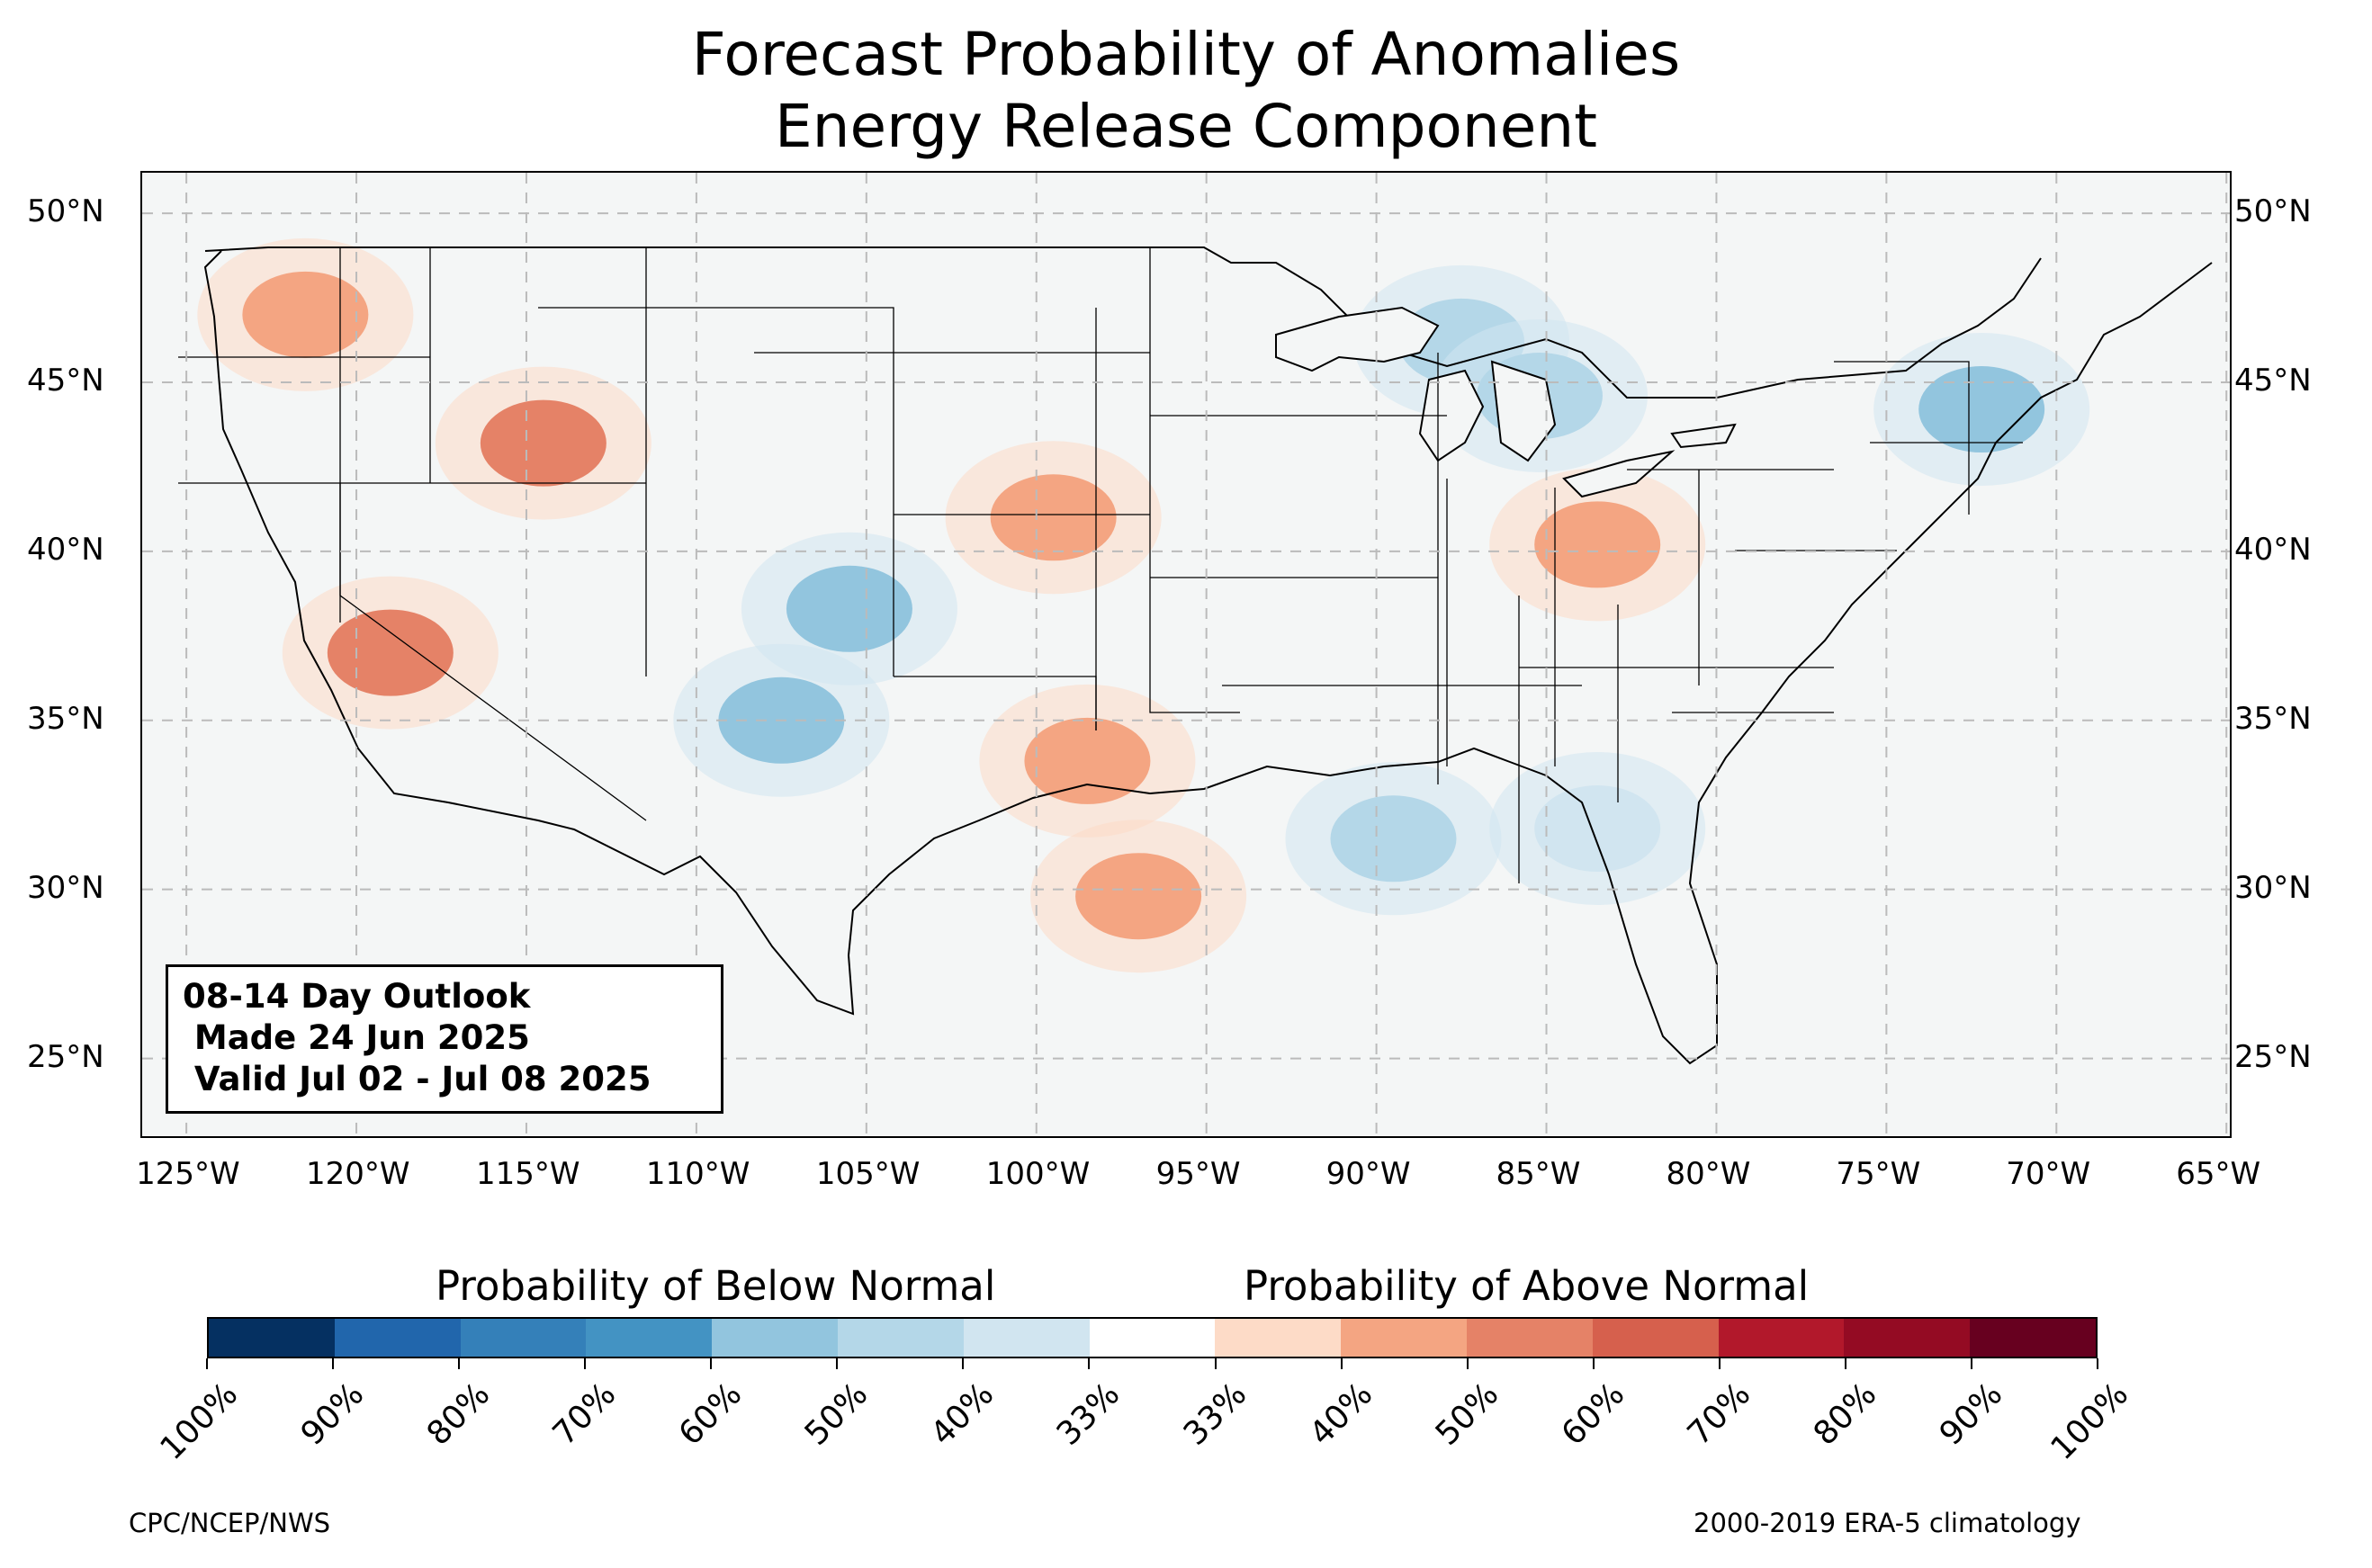 Image resolution: width=2372 pixels, height=1568 pixels. What do you see at coordinates (868, 1174) in the screenshot?
I see `lon-label: 105°W` at bounding box center [868, 1174].